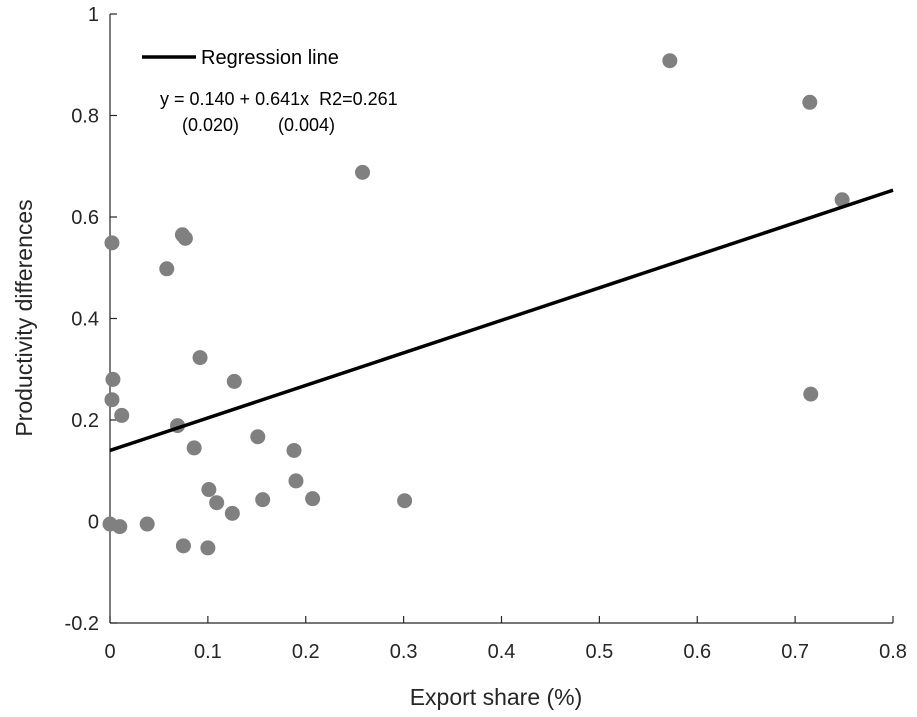 The image size is (917, 717). What do you see at coordinates (496, 697) in the screenshot?
I see `x-axis-label: Export share (%)` at bounding box center [496, 697].